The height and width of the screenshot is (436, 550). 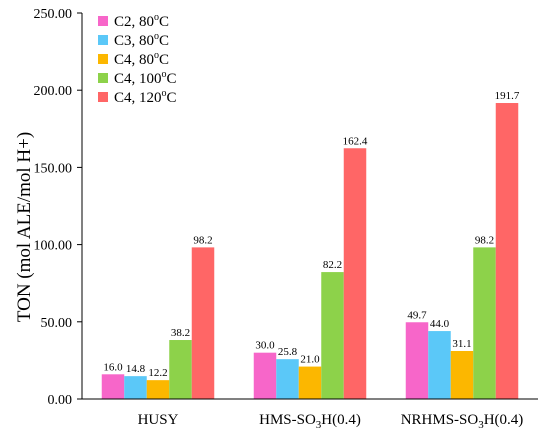 What do you see at coordinates (145, 78) in the screenshot?
I see `legend-label: C4, 100oC` at bounding box center [145, 78].